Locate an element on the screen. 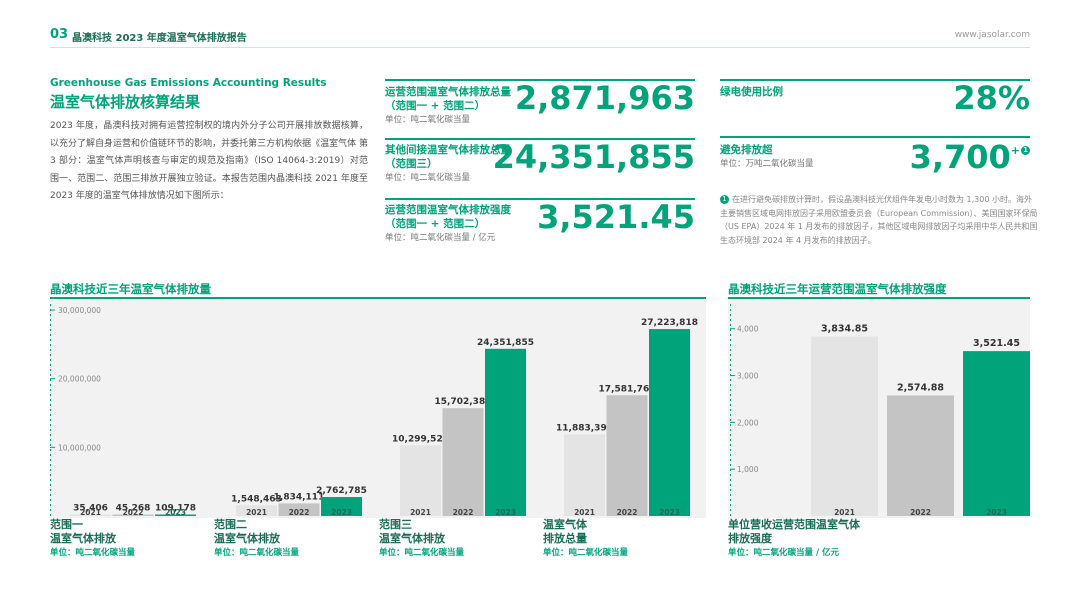 The image size is (1080, 608). group-label-line1: 单位营收运营范围温室气体 is located at coordinates (794, 524).